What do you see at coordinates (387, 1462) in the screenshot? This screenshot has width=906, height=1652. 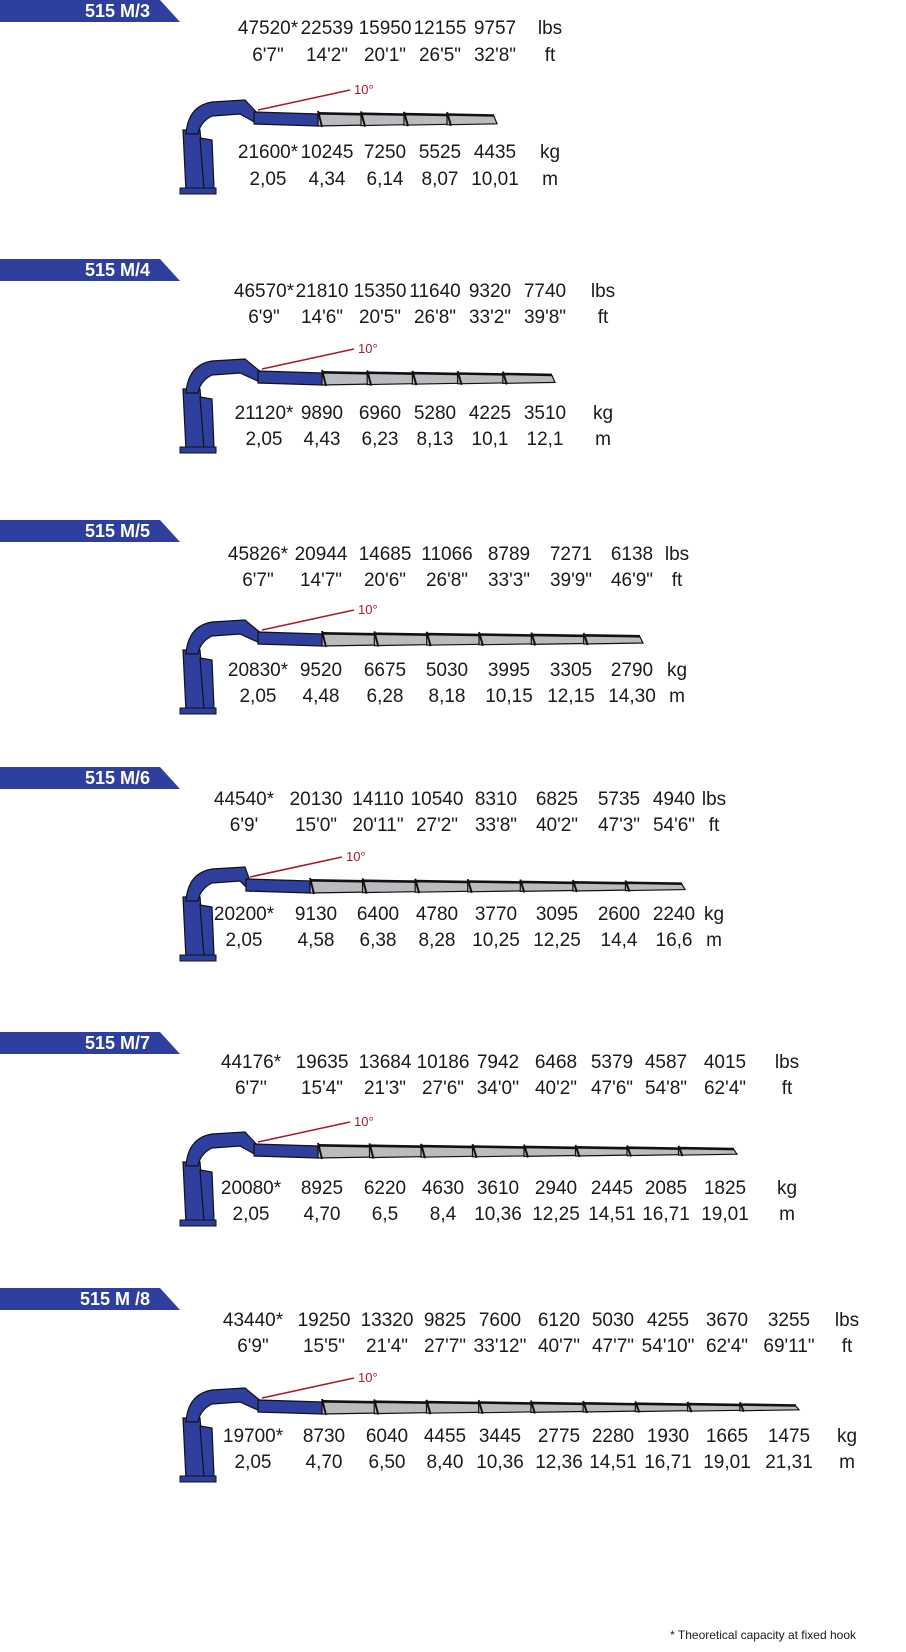 I see `m-value: 6,50` at bounding box center [387, 1462].